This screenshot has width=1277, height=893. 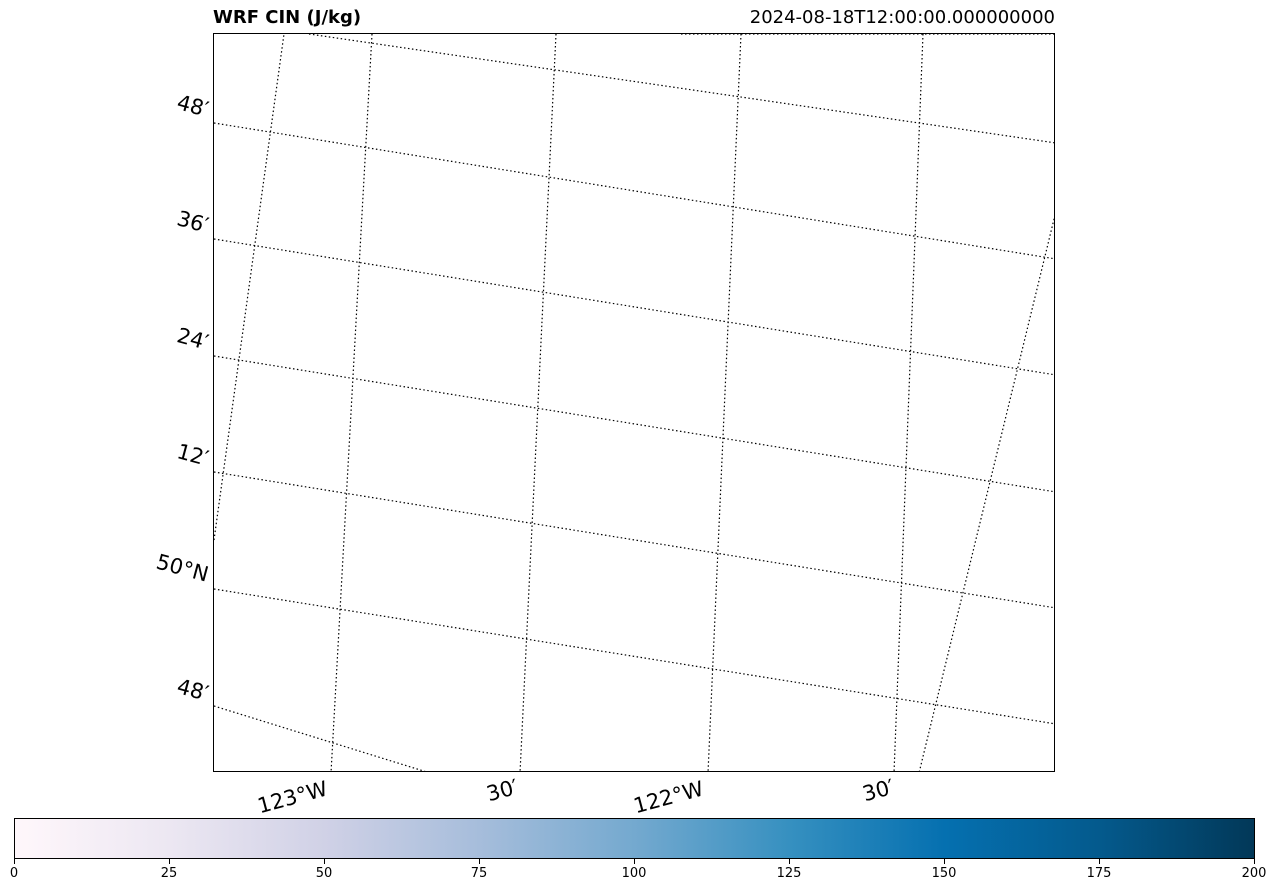 What do you see at coordinates (479, 873) in the screenshot?
I see `colorbar-tick-label: 75` at bounding box center [479, 873].